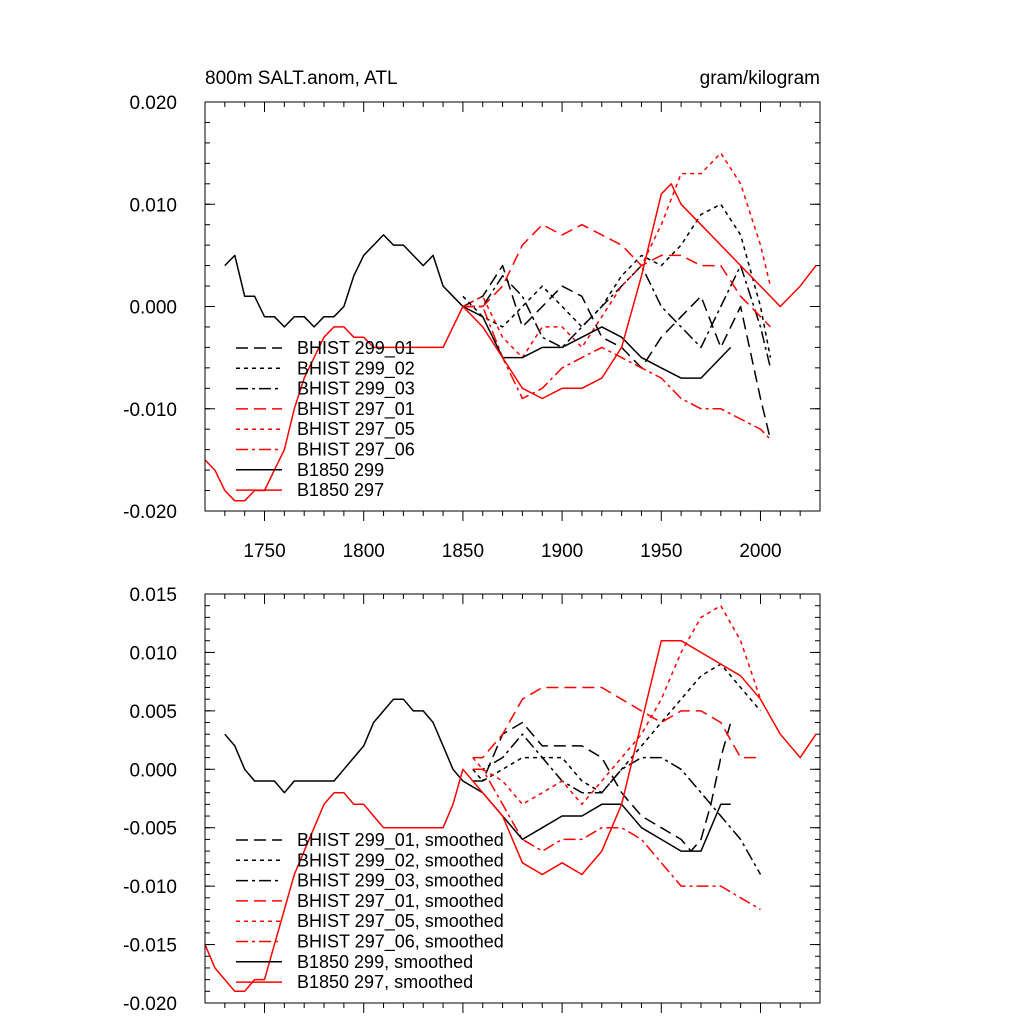  I want to click on top-ytick-label: 0.000, so click(153, 308).